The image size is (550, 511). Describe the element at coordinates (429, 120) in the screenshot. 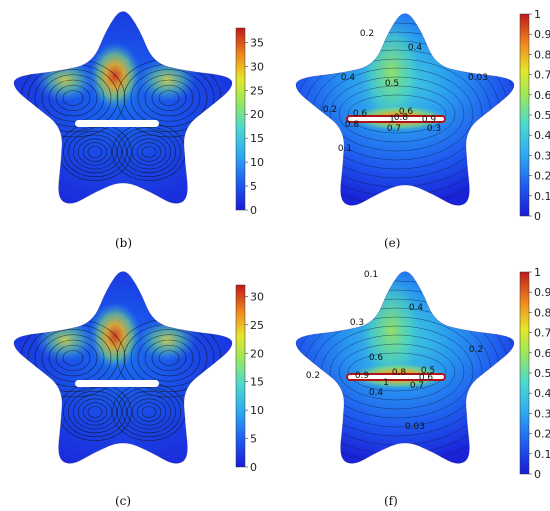

I see `contour-label: 0.9` at that location.